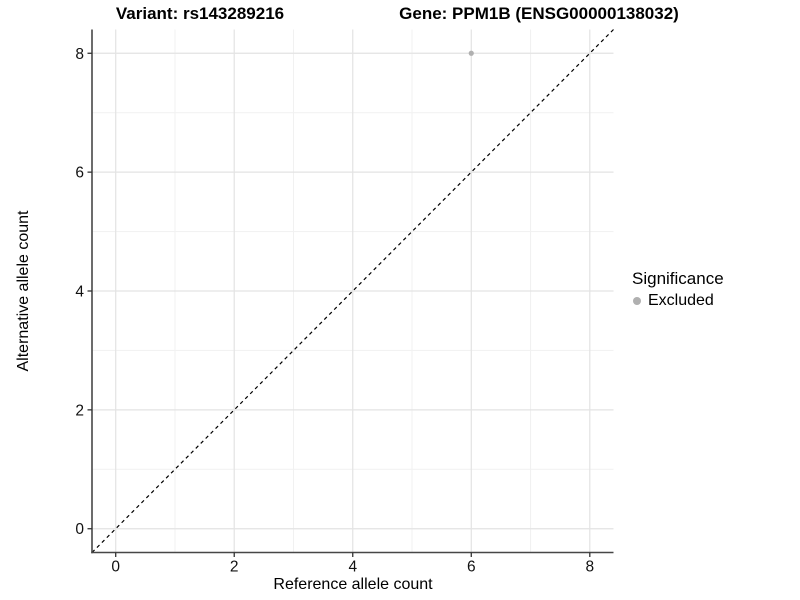 Image resolution: width=800 pixels, height=600 pixels. What do you see at coordinates (234, 567) in the screenshot?
I see `x-tick-label: 2` at bounding box center [234, 567].